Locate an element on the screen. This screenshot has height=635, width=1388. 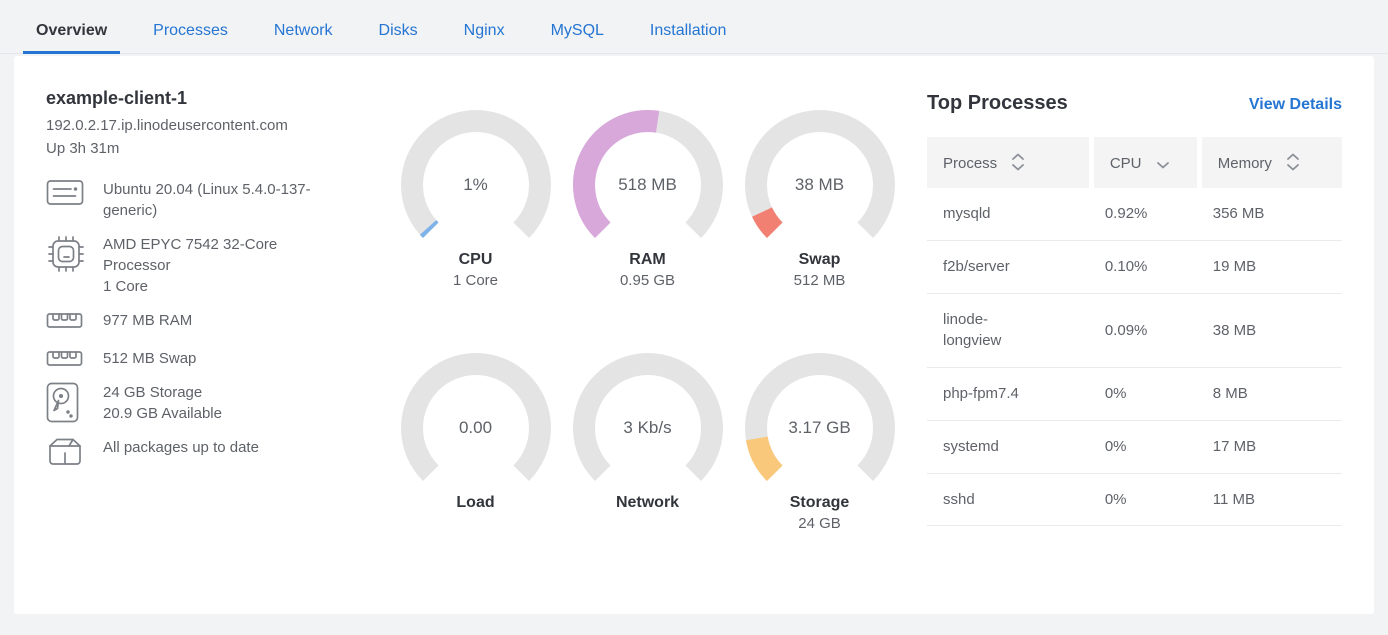
spec-storage-available: 20.9 GB Available is located at coordinates (162, 413).